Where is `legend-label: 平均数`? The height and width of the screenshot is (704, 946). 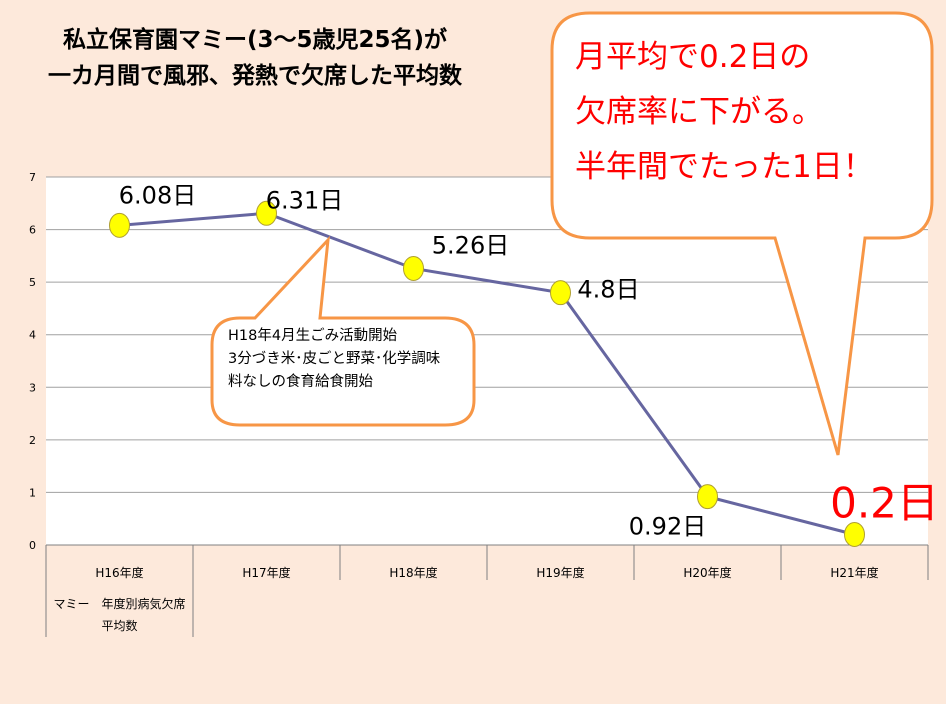
legend-label: 平均数 is located at coordinates (119, 625).